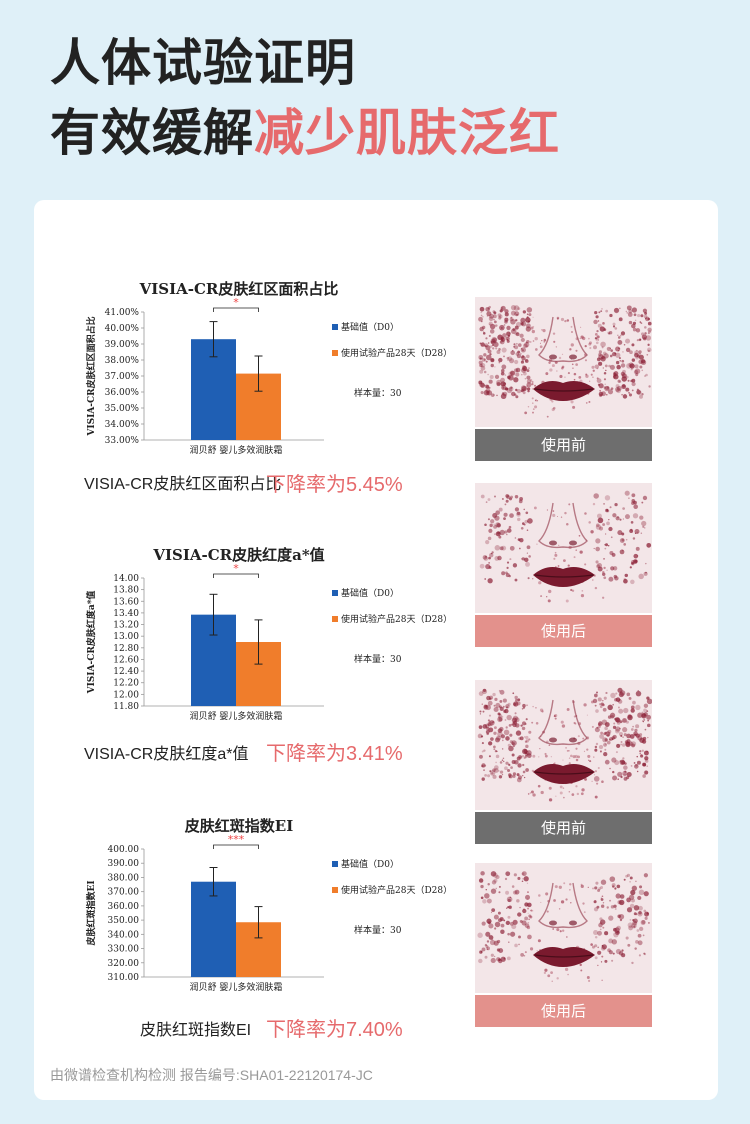  Describe the element at coordinates (124, 864) in the screenshot. I see `y-tick-label: 390.00` at that location.